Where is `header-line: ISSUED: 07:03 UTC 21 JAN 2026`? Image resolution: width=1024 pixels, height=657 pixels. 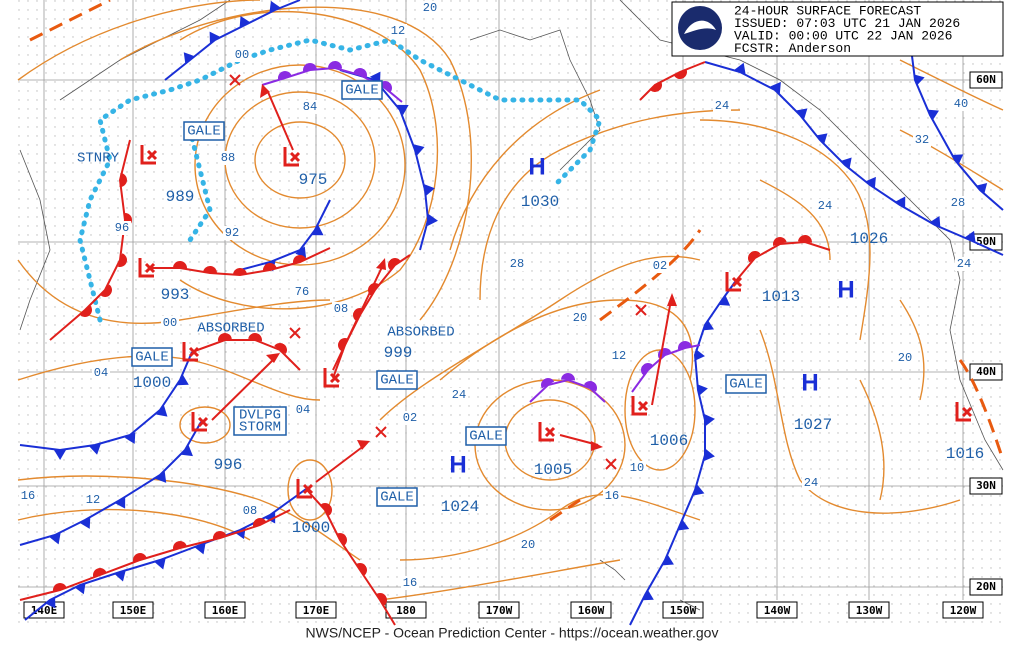
header-line: ISSUED: 07:03 UTC 21 JAN 2026 is located at coordinates (847, 23).